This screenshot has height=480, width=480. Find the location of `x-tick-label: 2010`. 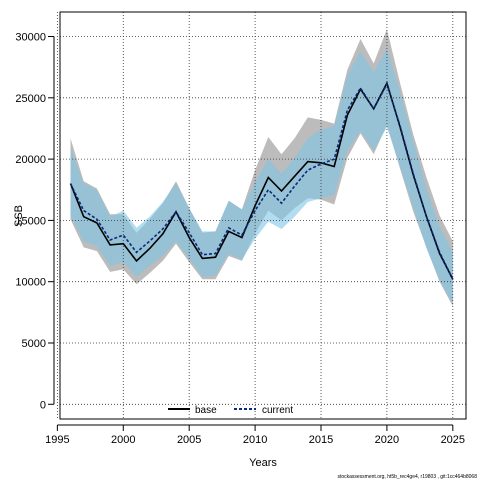

x-tick-label: 2010 is located at coordinates (255, 440).